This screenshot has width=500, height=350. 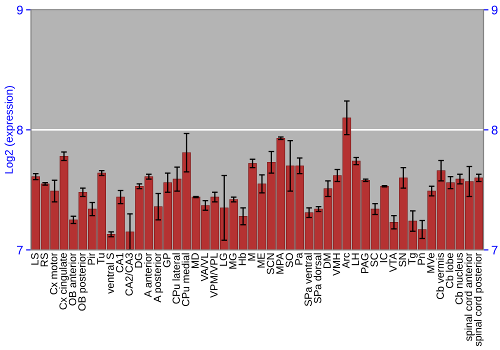 What do you see at coordinates (224, 259) in the screenshot?
I see `x-tick-label: LG` at bounding box center [224, 259].